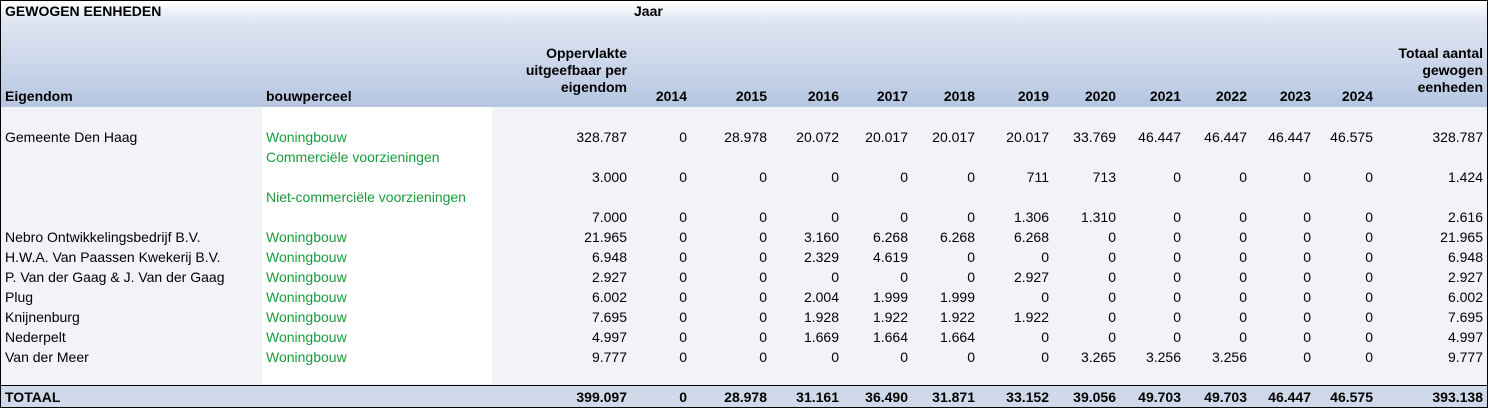  I want to click on row-eigendom: H.W.A. Van Paassen Kwekerij B.V., so click(113, 257).